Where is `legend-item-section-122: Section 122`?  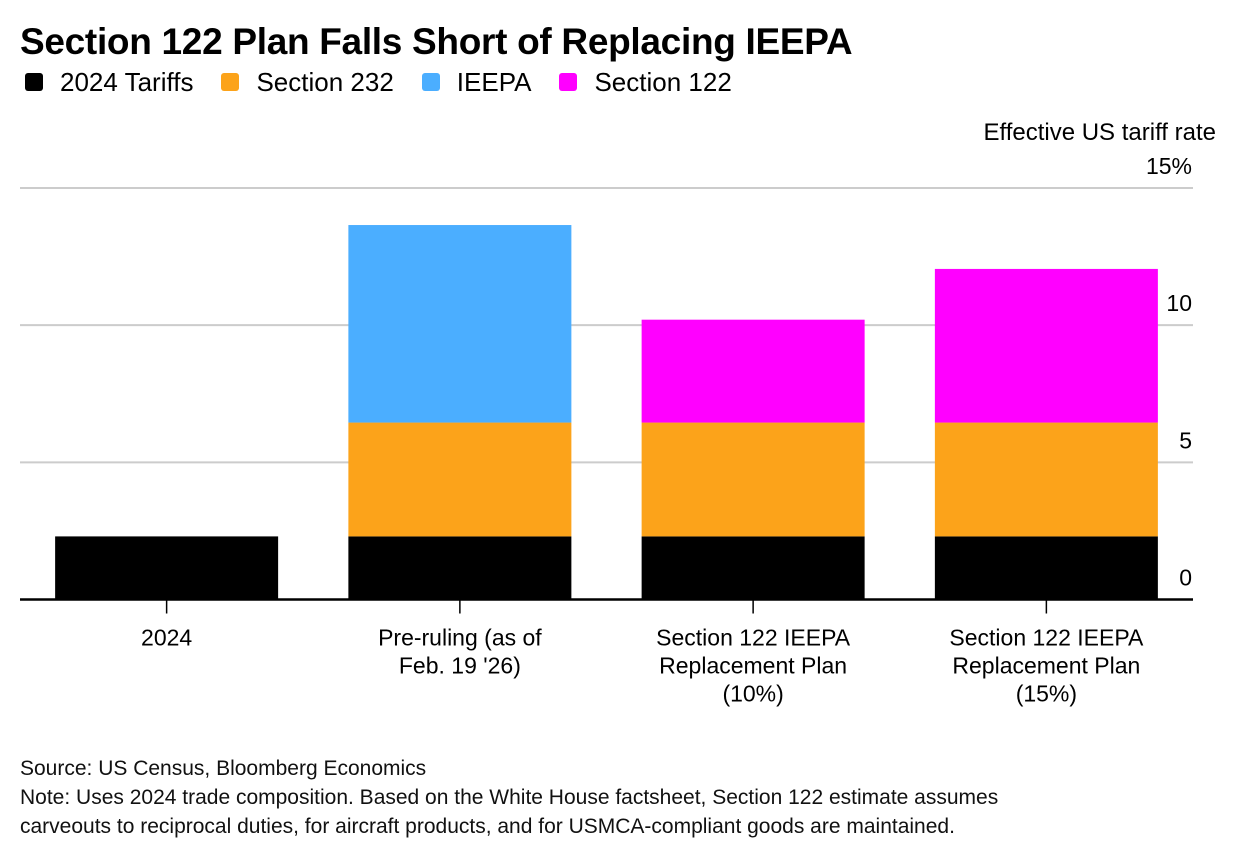
legend-item-section-122: Section 122 is located at coordinates (645, 82).